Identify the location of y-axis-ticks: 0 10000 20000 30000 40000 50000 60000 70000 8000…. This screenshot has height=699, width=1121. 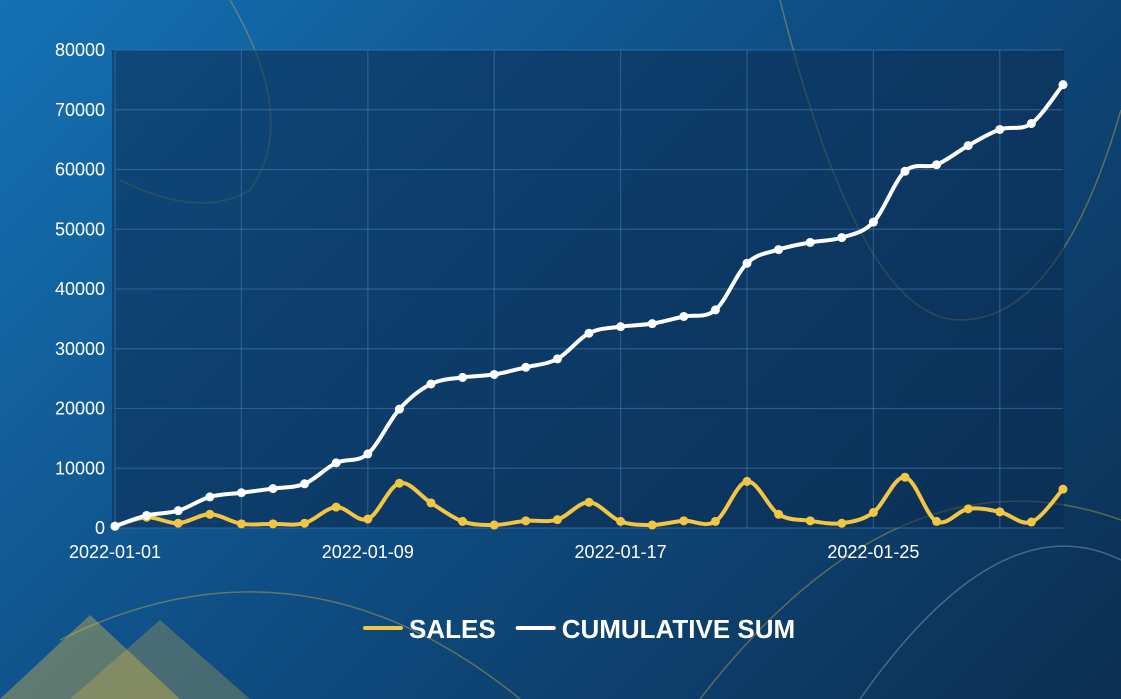
(80, 289).